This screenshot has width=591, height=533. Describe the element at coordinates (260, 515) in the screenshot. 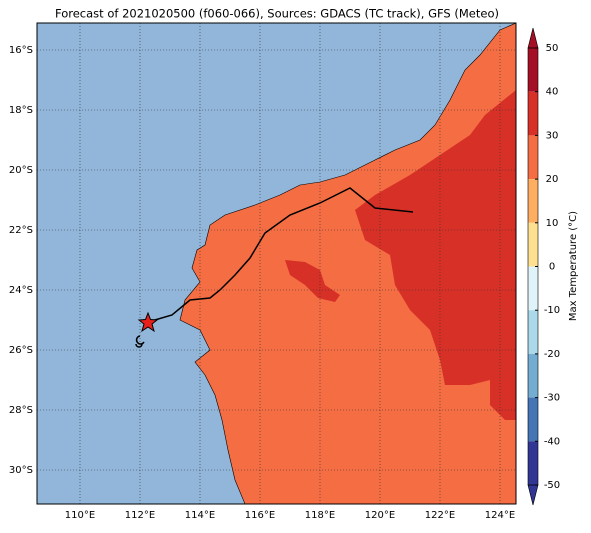

I see `lon-label: 116°E` at that location.